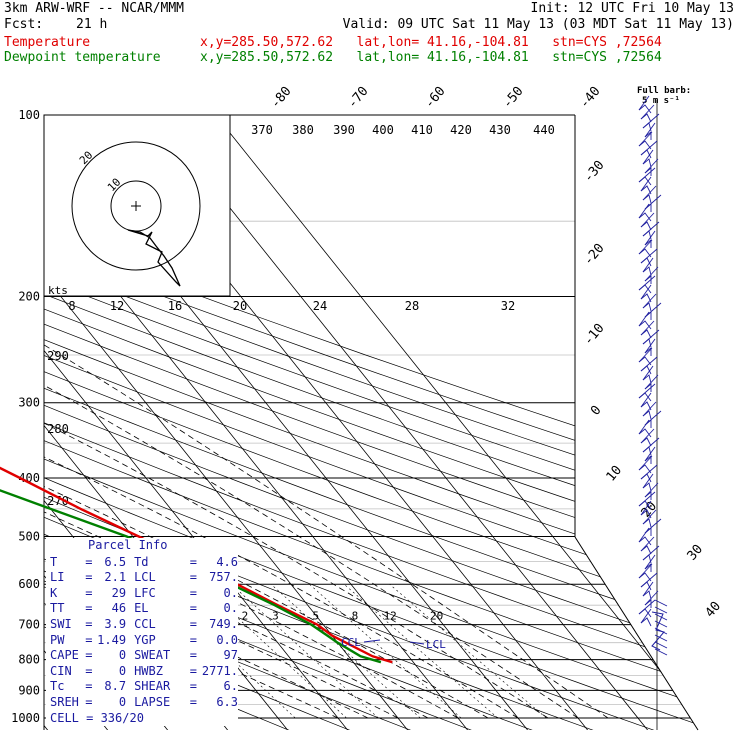  I want to click on theta-tick-label: 430, so click(500, 130).